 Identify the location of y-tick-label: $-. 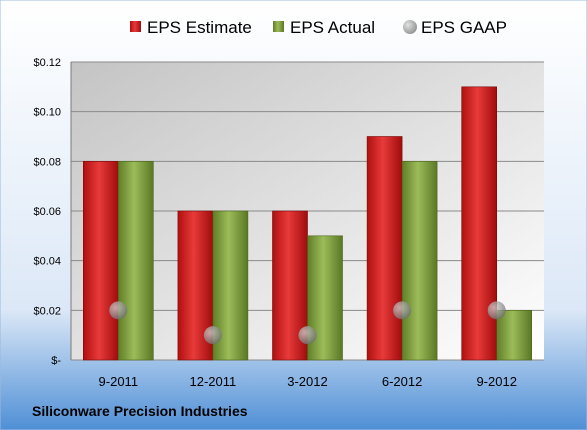
(56, 361).